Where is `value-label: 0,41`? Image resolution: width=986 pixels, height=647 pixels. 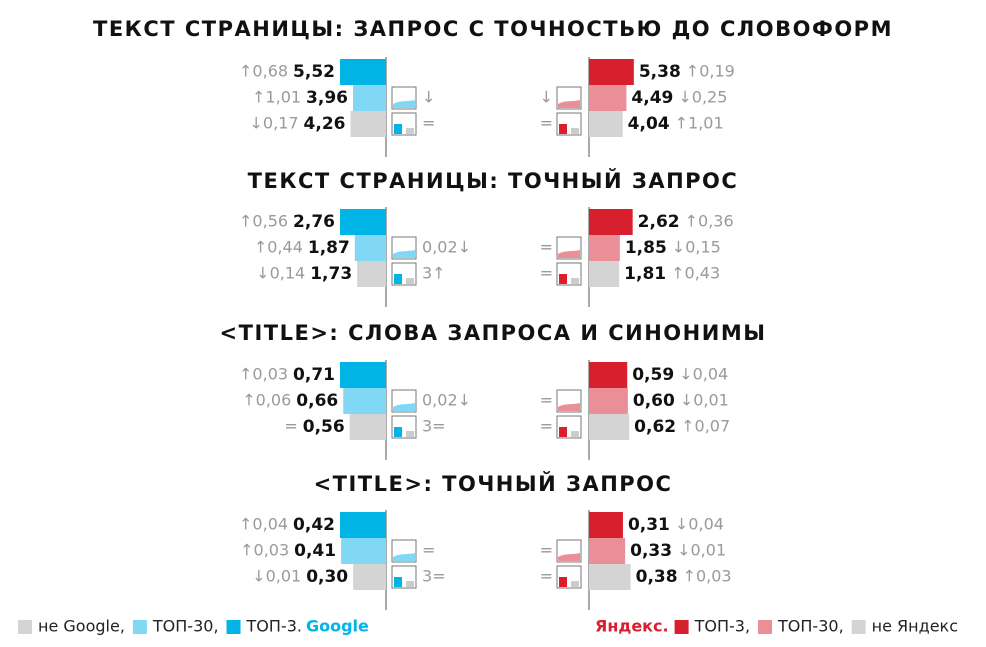 value-label: 0,41 is located at coordinates (315, 551).